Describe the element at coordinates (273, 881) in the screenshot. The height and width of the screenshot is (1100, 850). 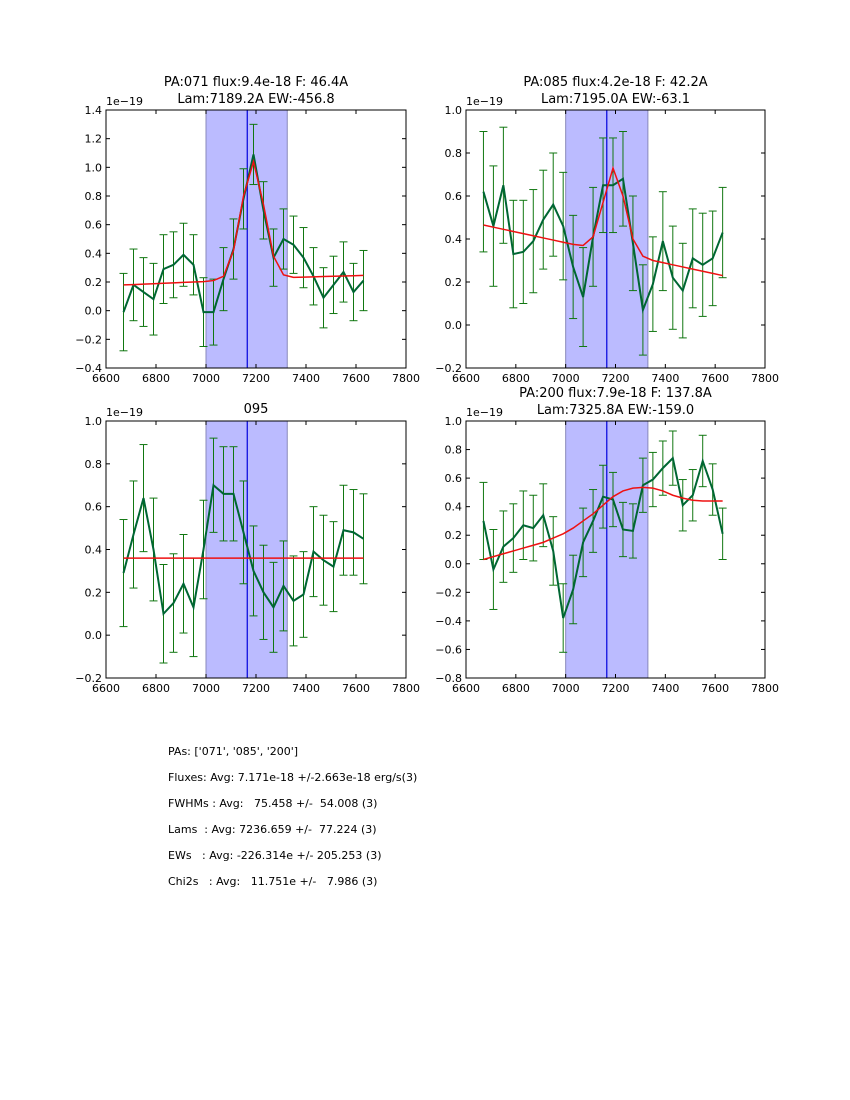
I see `summary-chi2s: Chi2s : Avg: 11.751e +/- 7.986 (3)` at that location.